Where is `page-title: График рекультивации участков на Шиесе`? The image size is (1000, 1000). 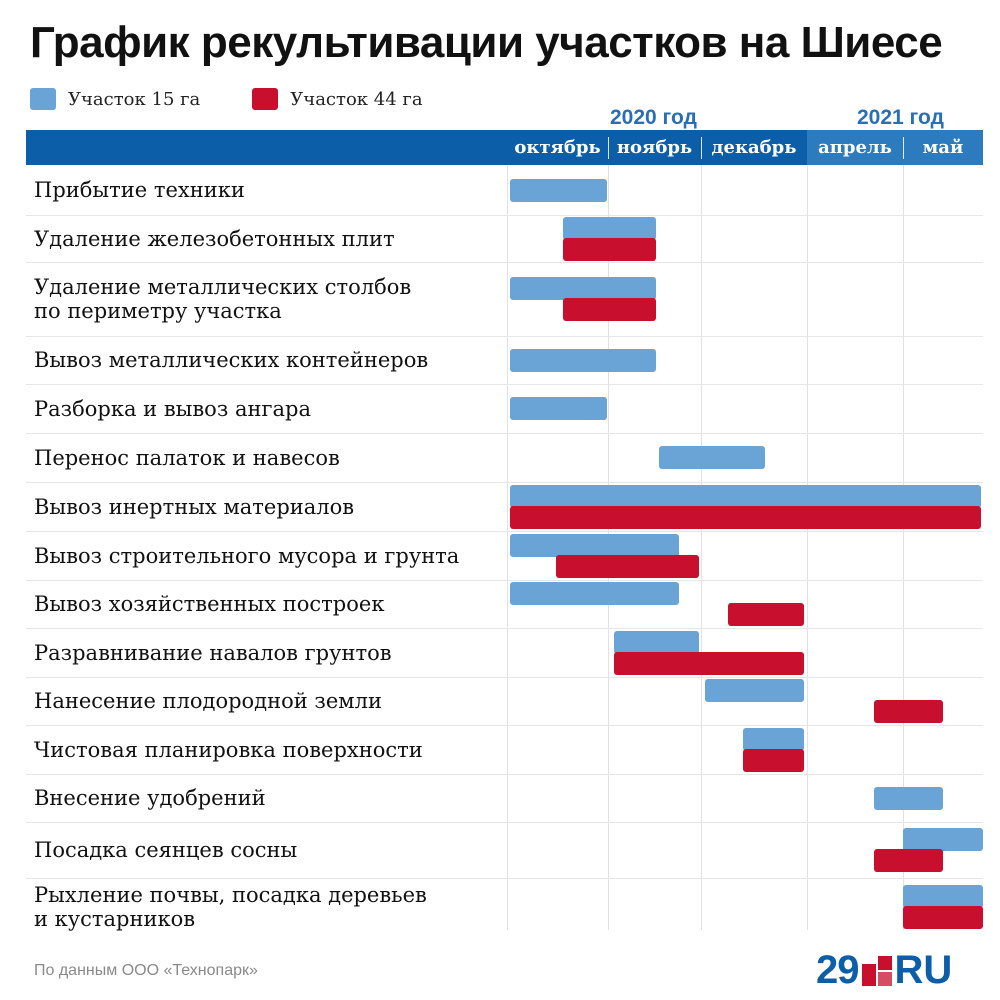
page-title: График рекультивации участков на Шиесе is located at coordinates (486, 42).